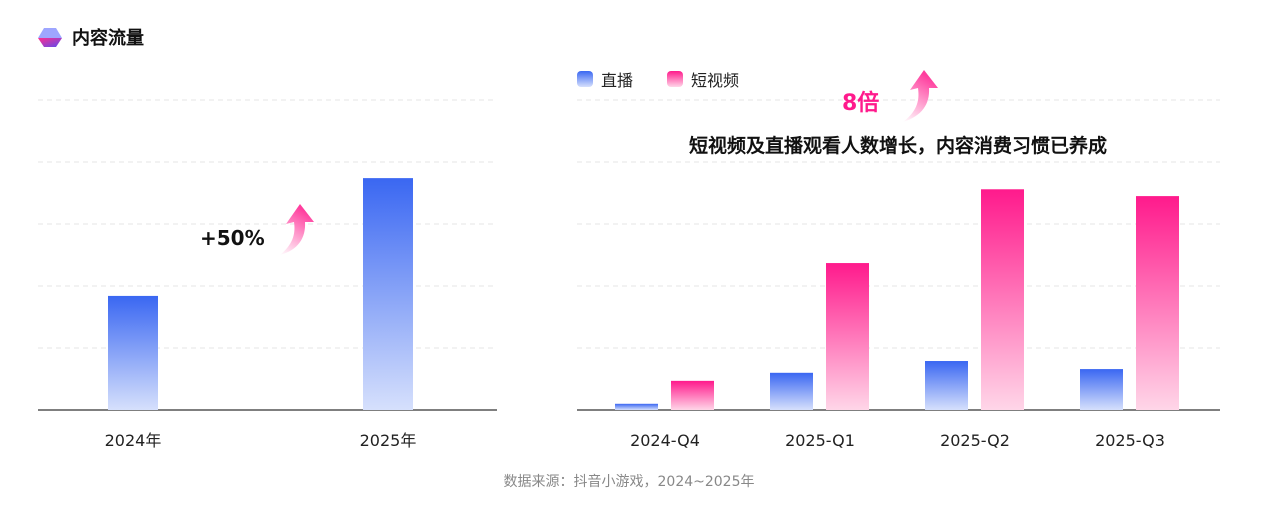  What do you see at coordinates (975, 440) in the screenshot?
I see `x-tick-label: 2025-Q2` at bounding box center [975, 440].